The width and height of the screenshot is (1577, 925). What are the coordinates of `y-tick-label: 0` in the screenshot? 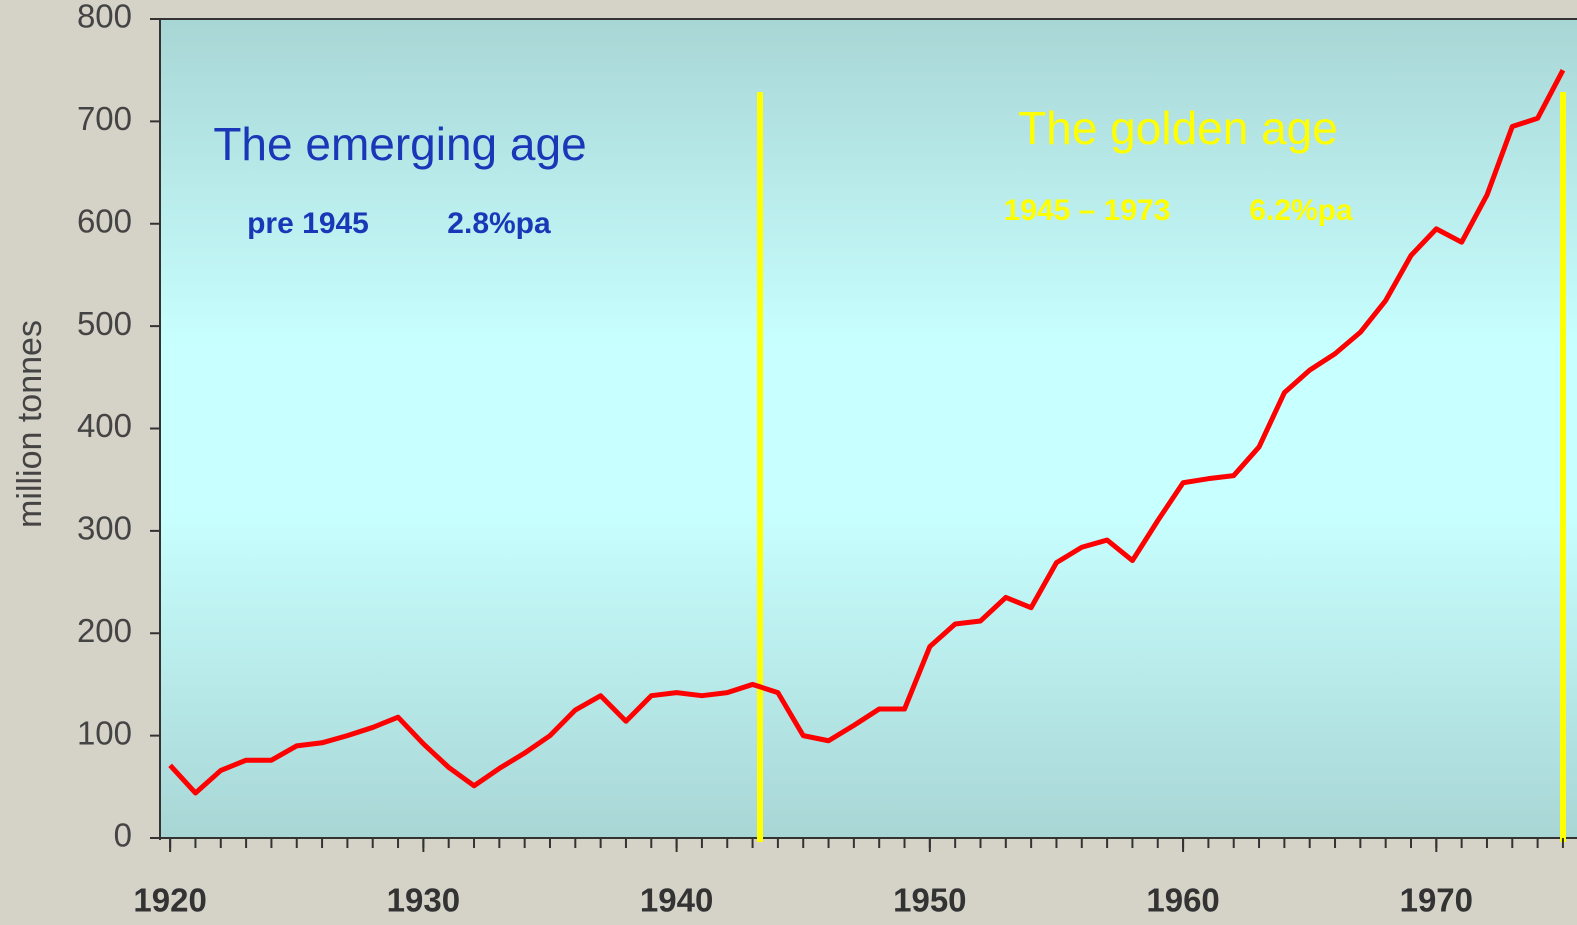 It's located at (123, 835).